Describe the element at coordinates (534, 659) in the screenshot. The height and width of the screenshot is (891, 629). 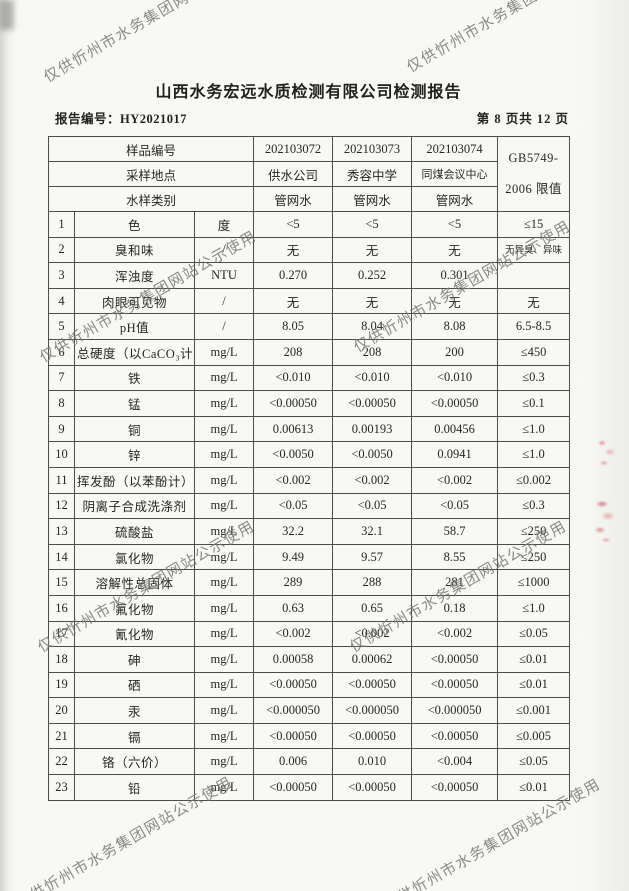
I see `limit-value-cell: ≤0.01` at that location.